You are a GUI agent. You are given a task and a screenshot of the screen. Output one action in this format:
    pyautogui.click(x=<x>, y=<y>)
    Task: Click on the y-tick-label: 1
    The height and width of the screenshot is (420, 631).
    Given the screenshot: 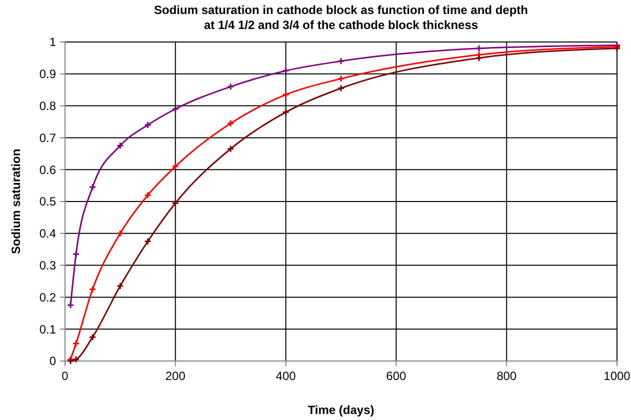 What is the action you would take?
    pyautogui.click(x=52, y=42)
    